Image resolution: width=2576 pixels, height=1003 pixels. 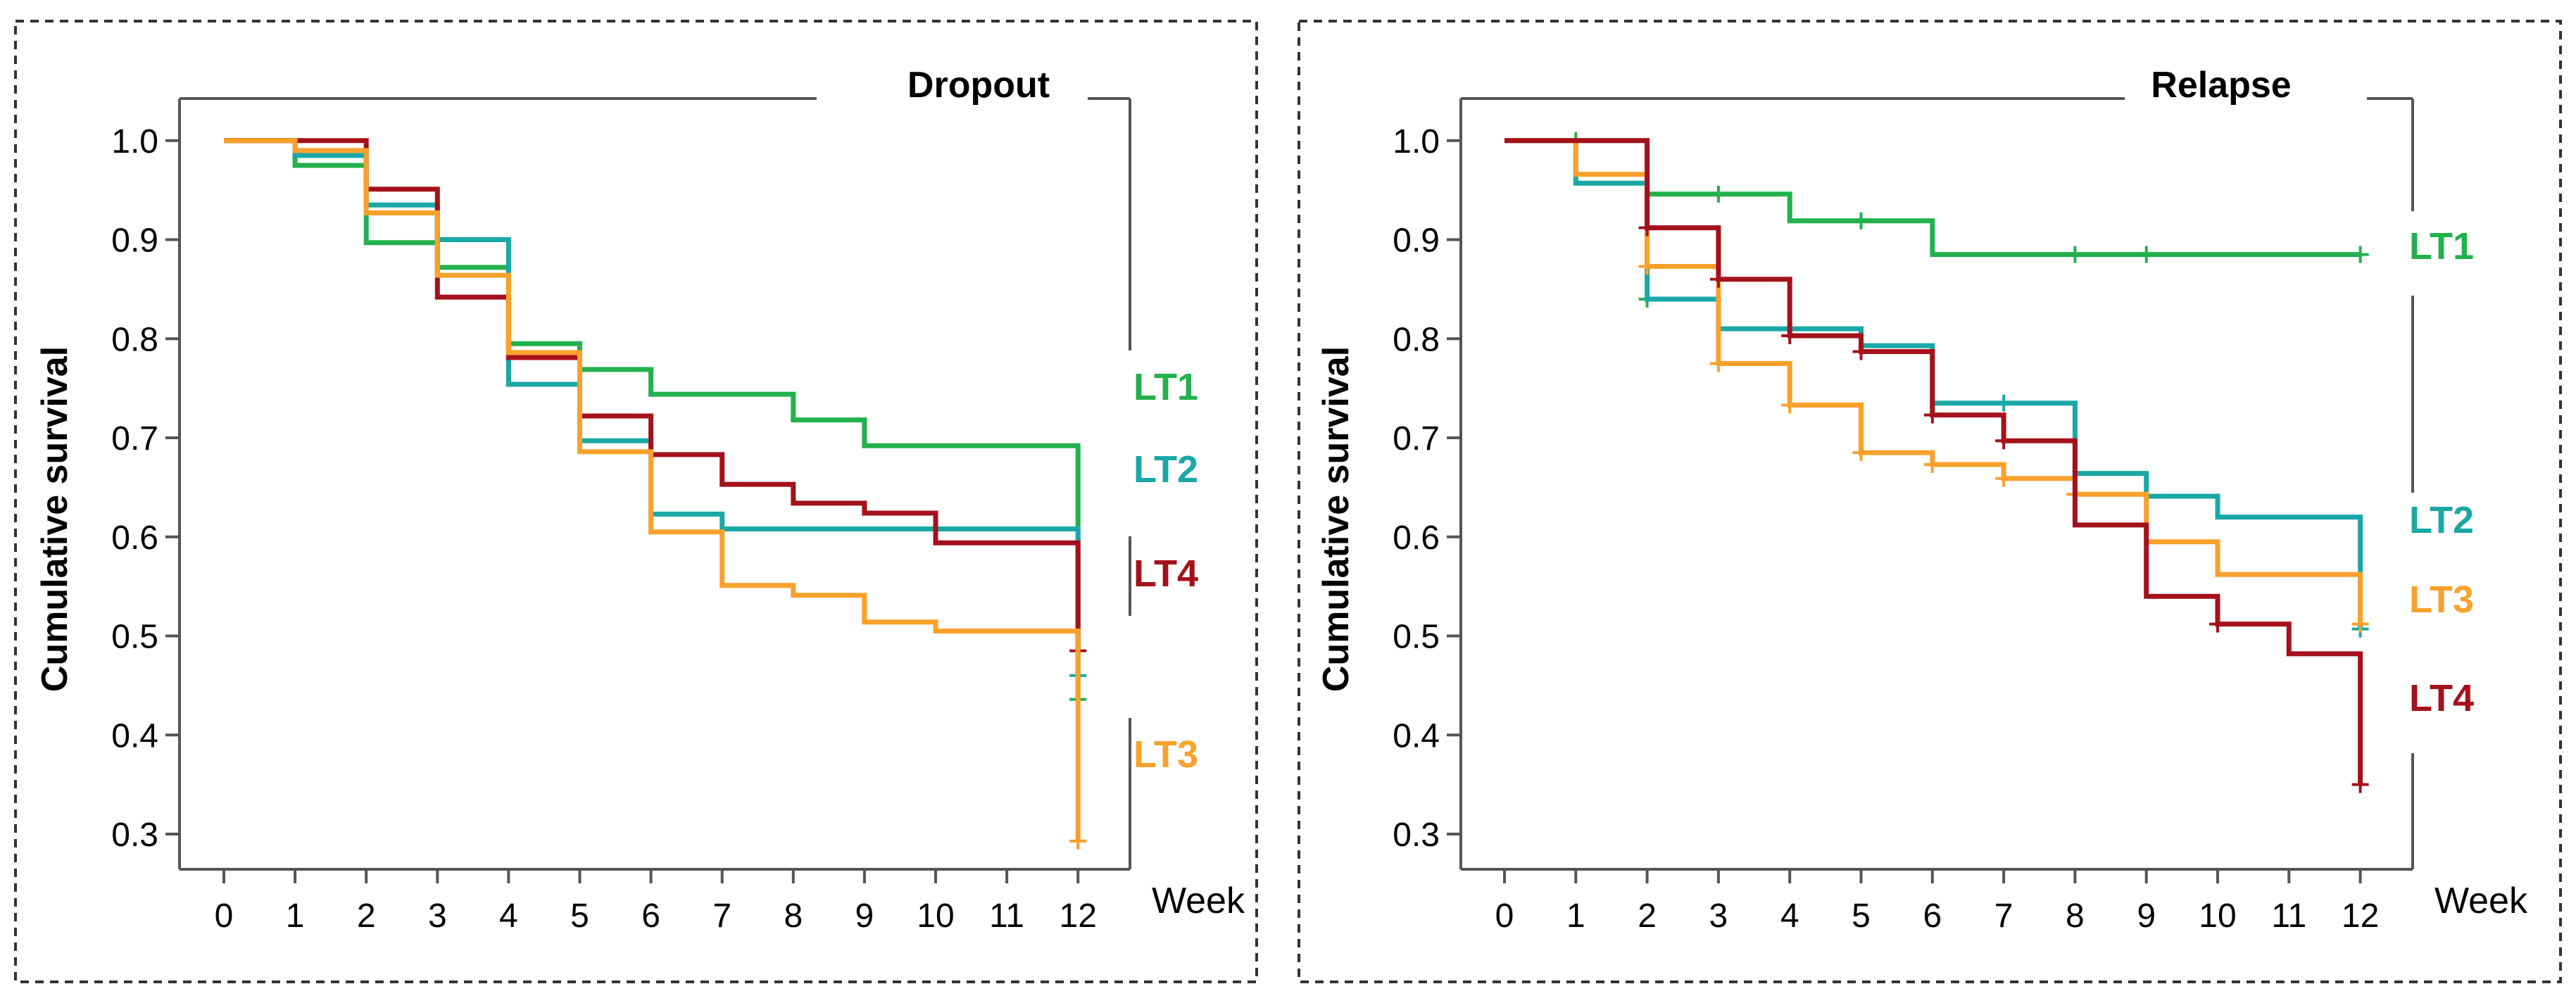 I want to click on censor-mark-lt2, so click(x=2004, y=403).